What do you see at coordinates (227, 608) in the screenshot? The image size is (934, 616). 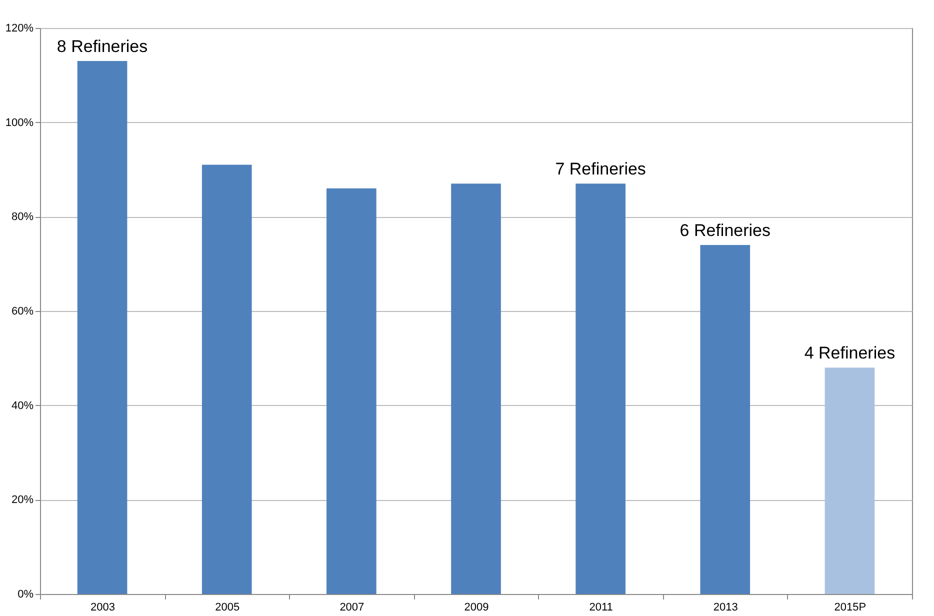 I see `x-tick-label: 2005` at bounding box center [227, 608].